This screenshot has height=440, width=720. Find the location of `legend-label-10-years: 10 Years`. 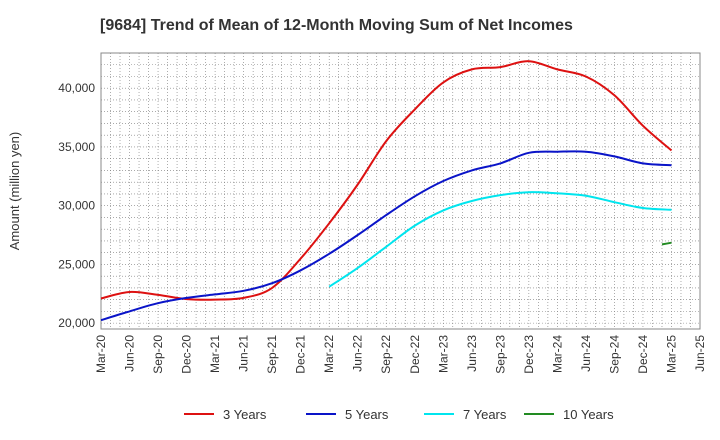

legend-label-10-years: 10 Years is located at coordinates (588, 414).